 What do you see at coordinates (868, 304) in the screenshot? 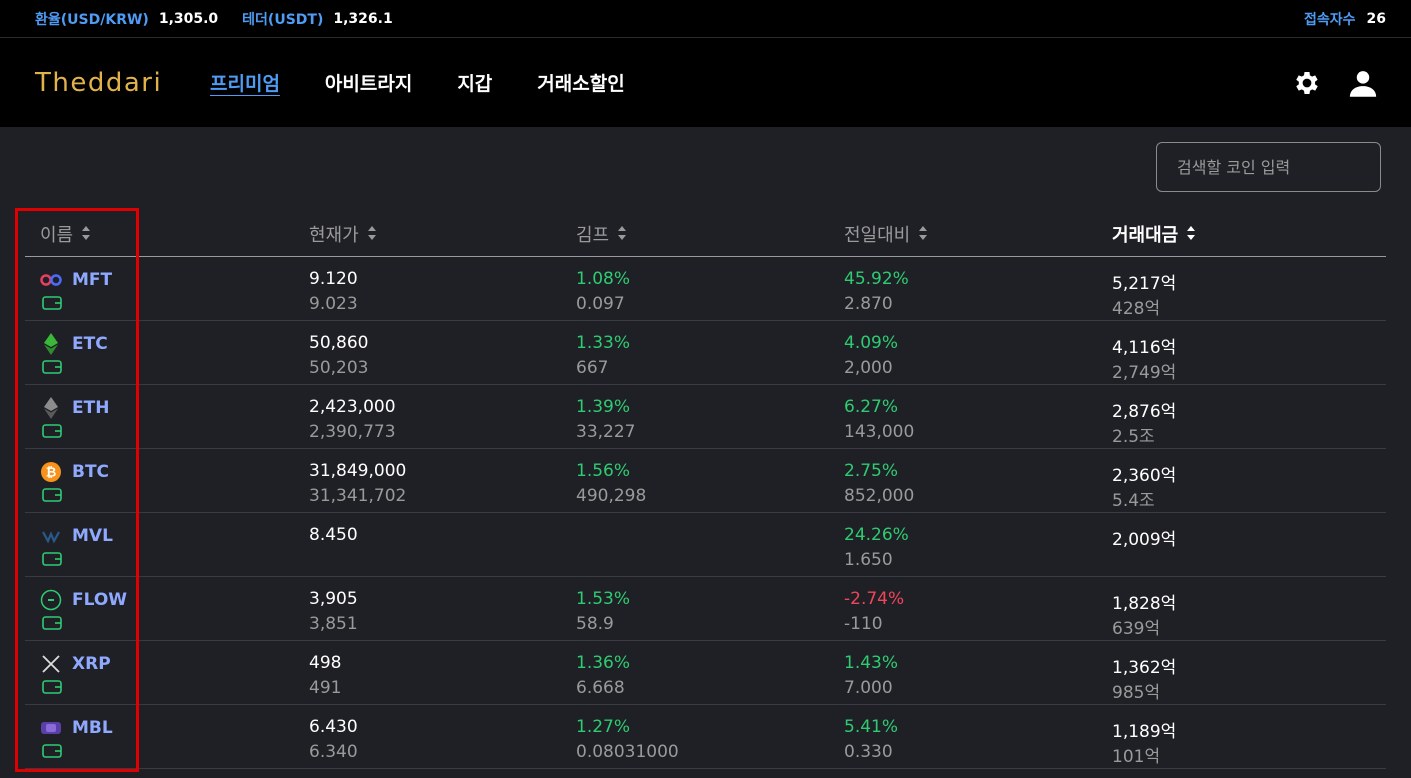
I see `change-sub: 2.870` at bounding box center [868, 304].